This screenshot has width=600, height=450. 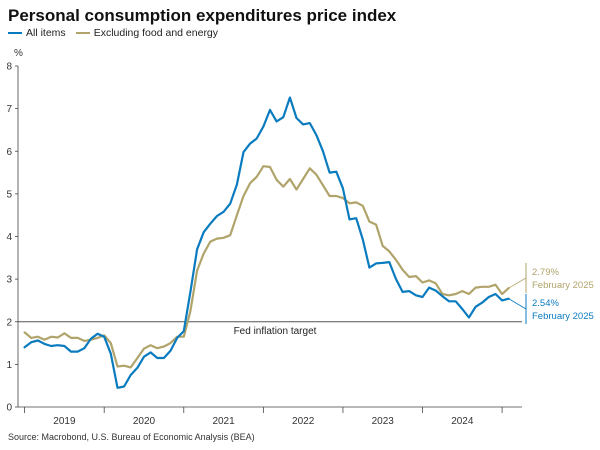 I want to click on legend-swatch-core, so click(x=82, y=33).